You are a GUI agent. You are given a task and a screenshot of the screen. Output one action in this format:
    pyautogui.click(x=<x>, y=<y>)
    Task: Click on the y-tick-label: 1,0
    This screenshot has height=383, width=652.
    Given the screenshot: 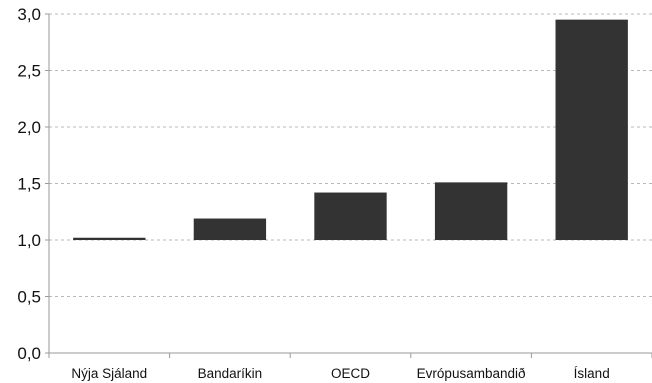 What is the action you would take?
    pyautogui.click(x=29, y=240)
    